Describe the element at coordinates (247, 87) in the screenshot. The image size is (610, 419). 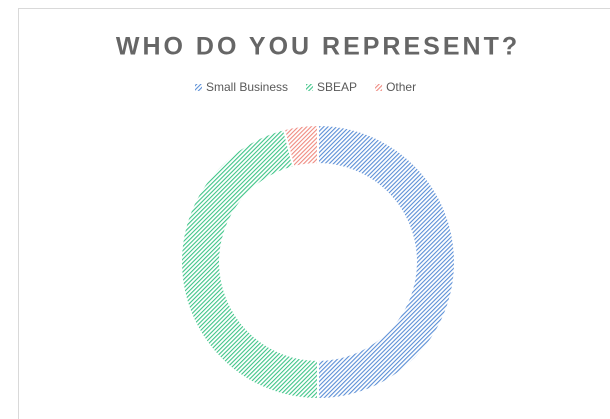
I see `legend-label: Small Business` at that location.